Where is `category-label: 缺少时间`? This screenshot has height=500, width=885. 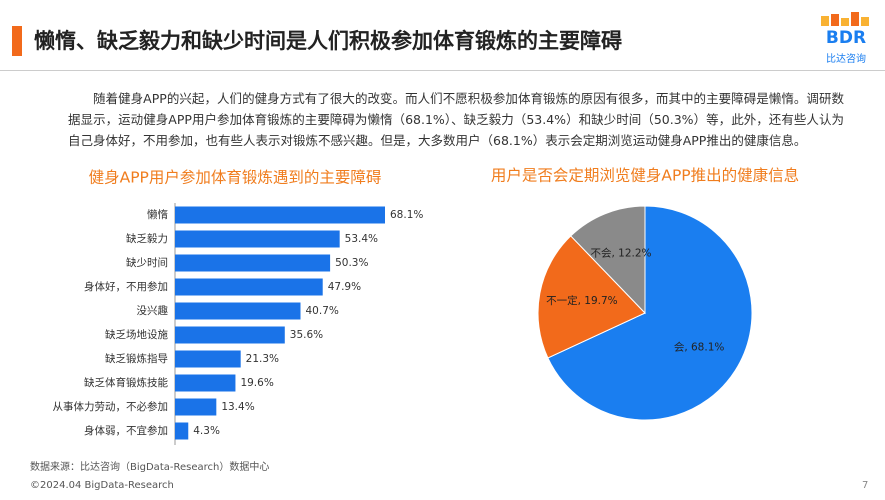 category-label: 缺少时间 is located at coordinates (147, 262).